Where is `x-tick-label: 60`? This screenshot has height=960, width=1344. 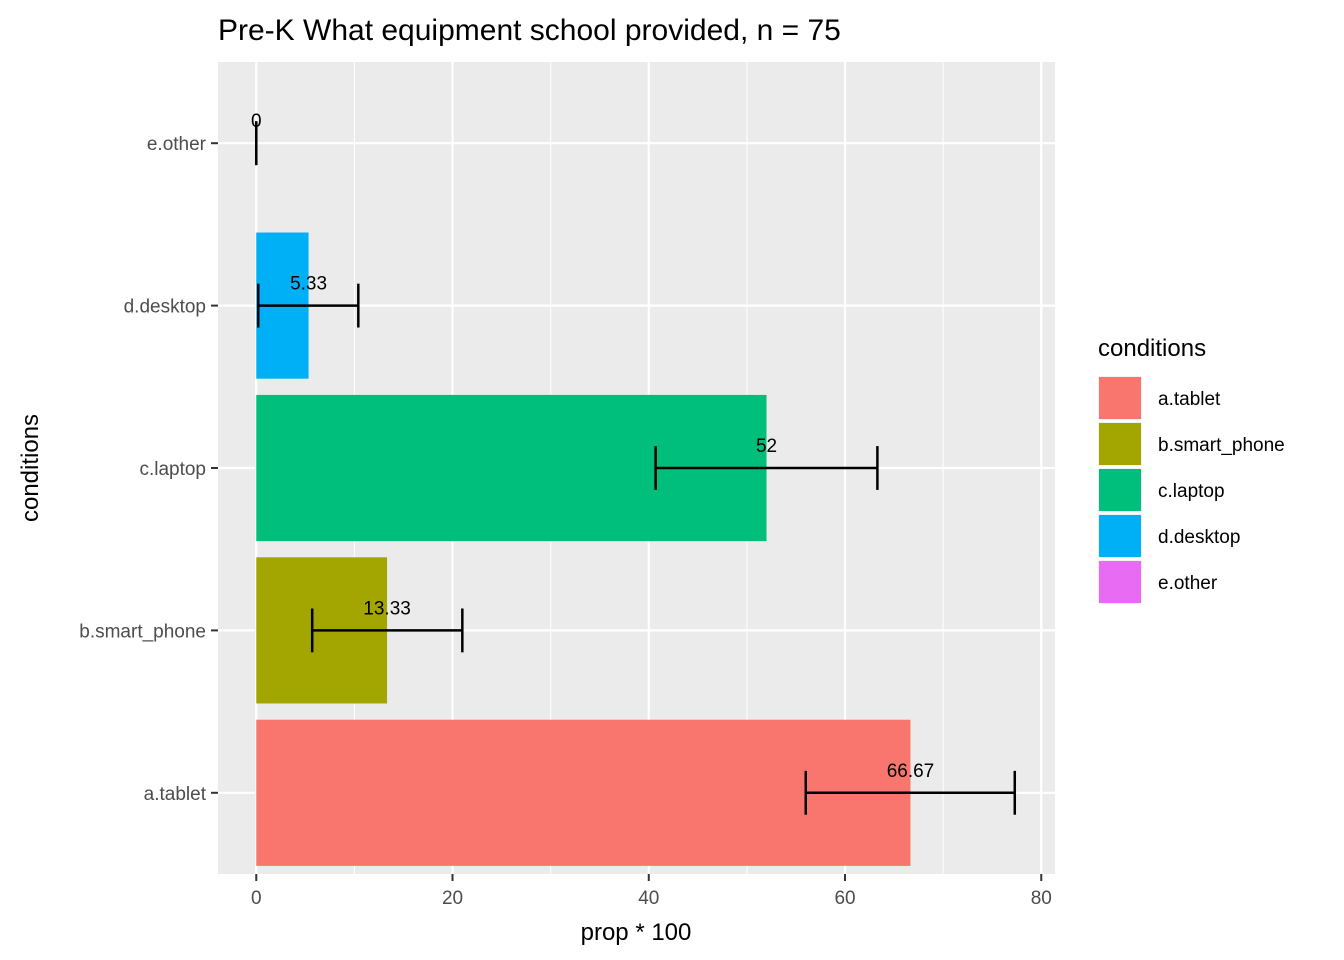
x-tick-label: 60 is located at coordinates (844, 898).